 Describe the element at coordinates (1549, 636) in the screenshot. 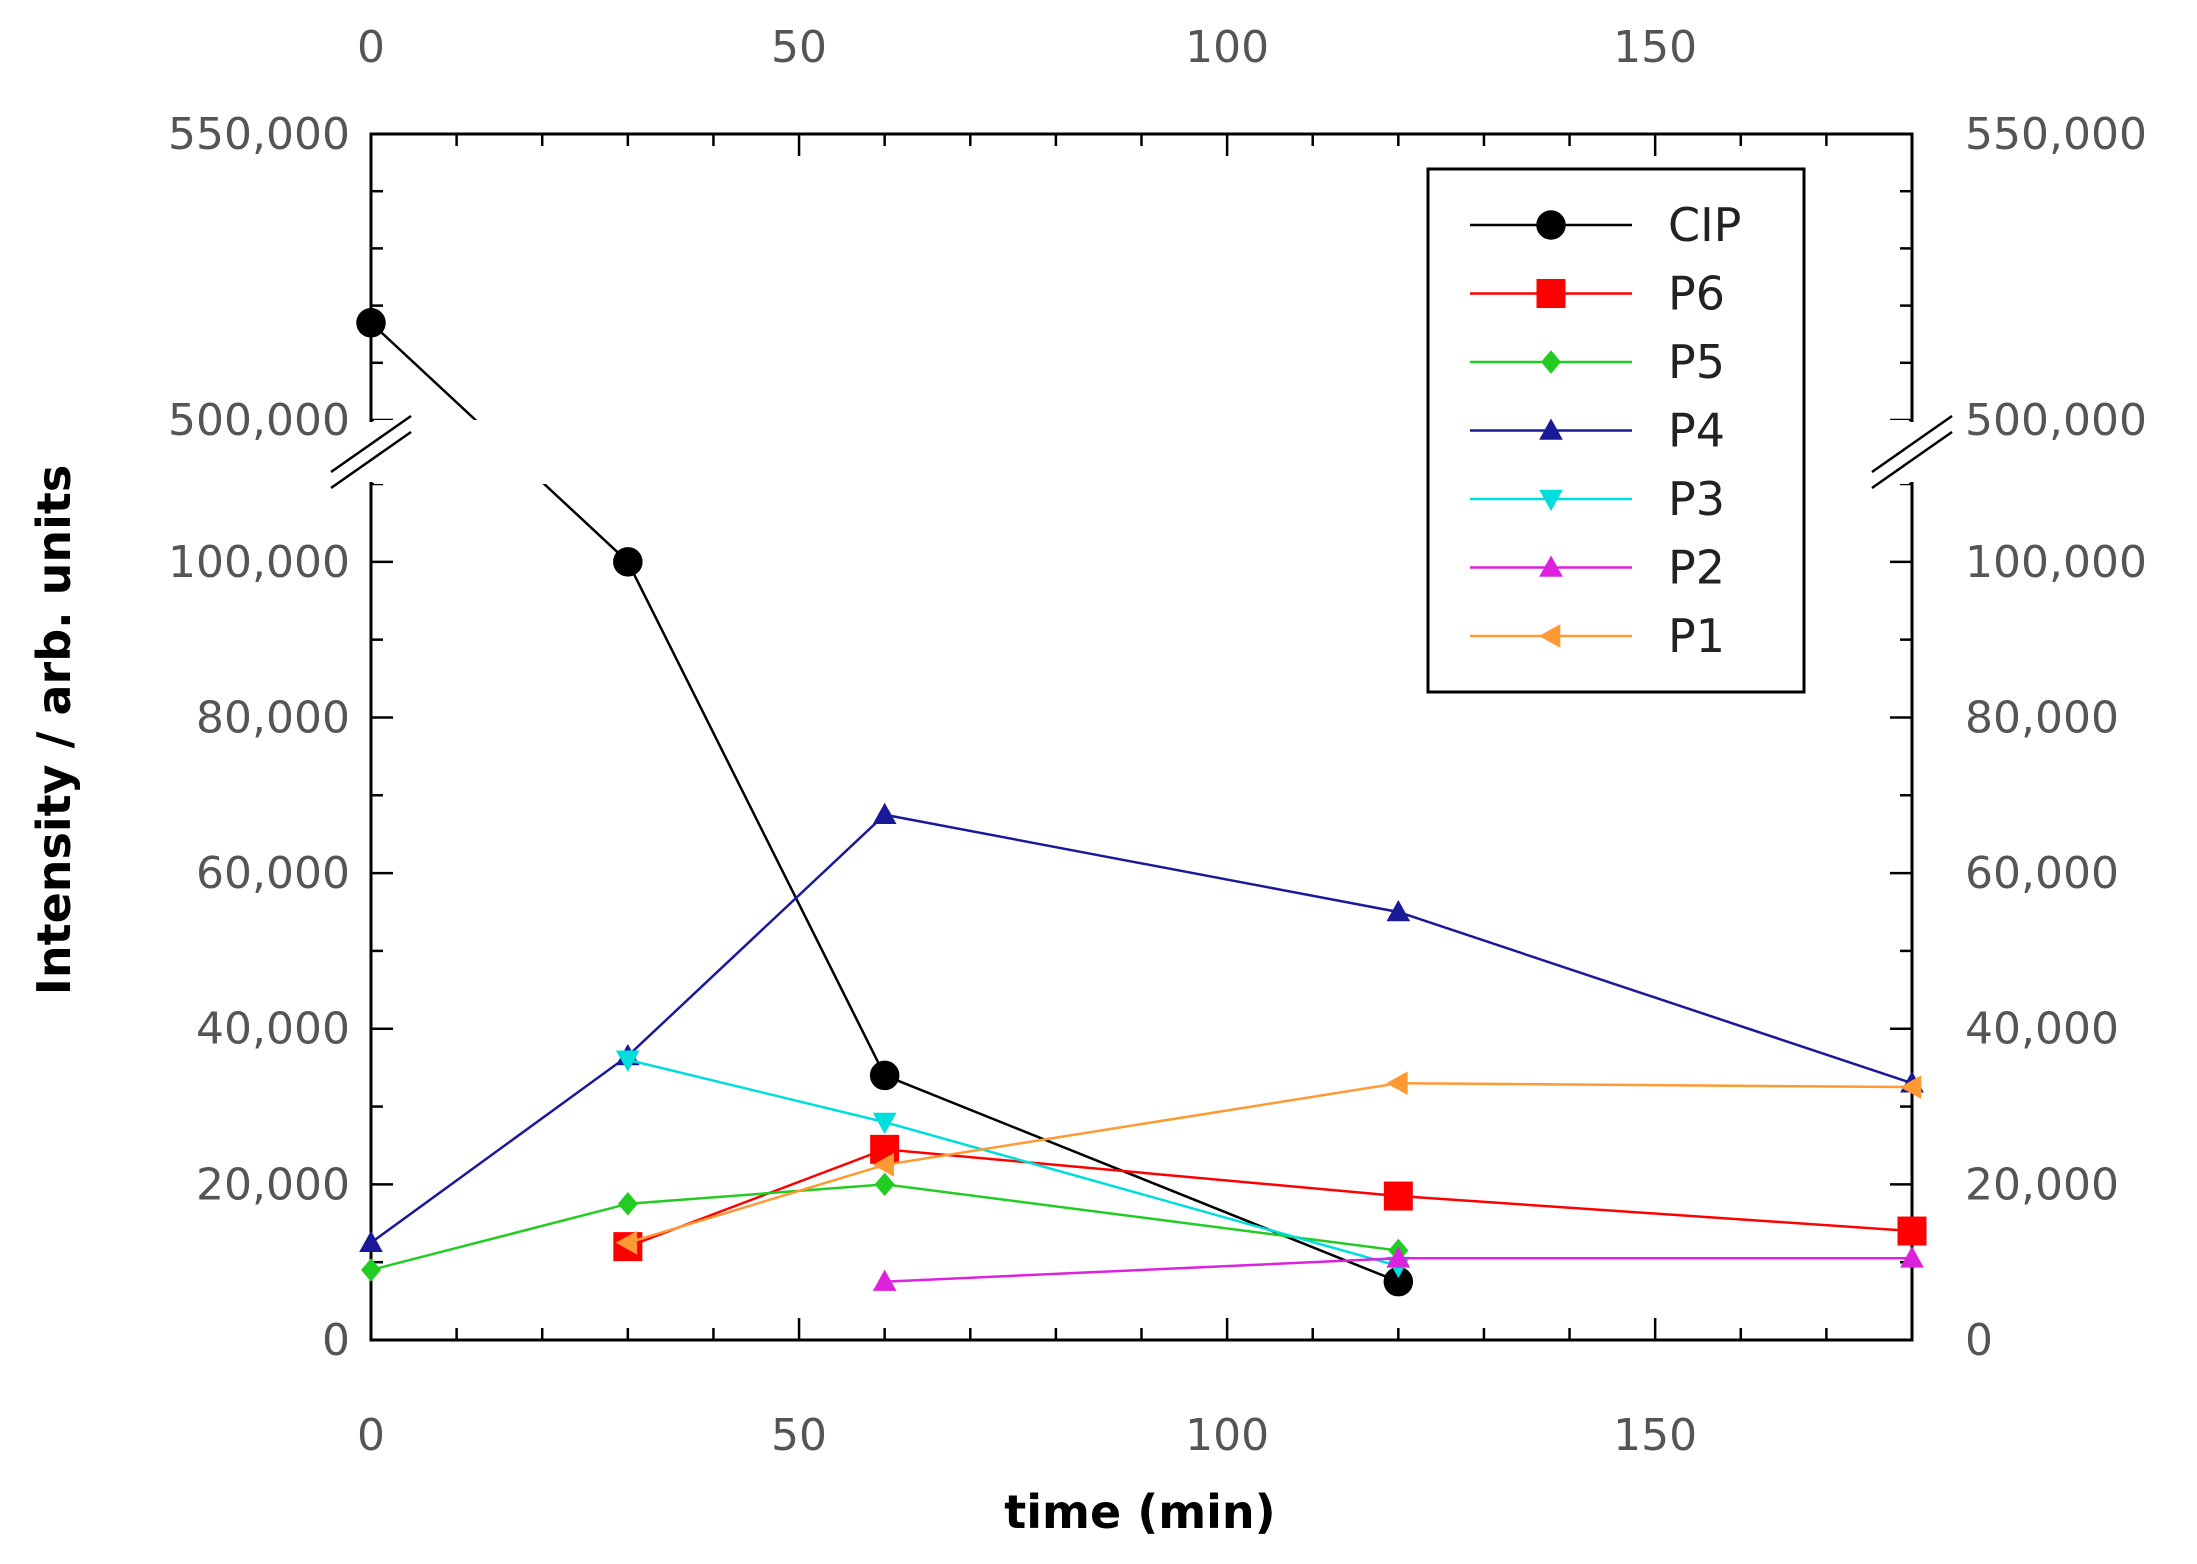

I see `legend-marker-p1` at that location.